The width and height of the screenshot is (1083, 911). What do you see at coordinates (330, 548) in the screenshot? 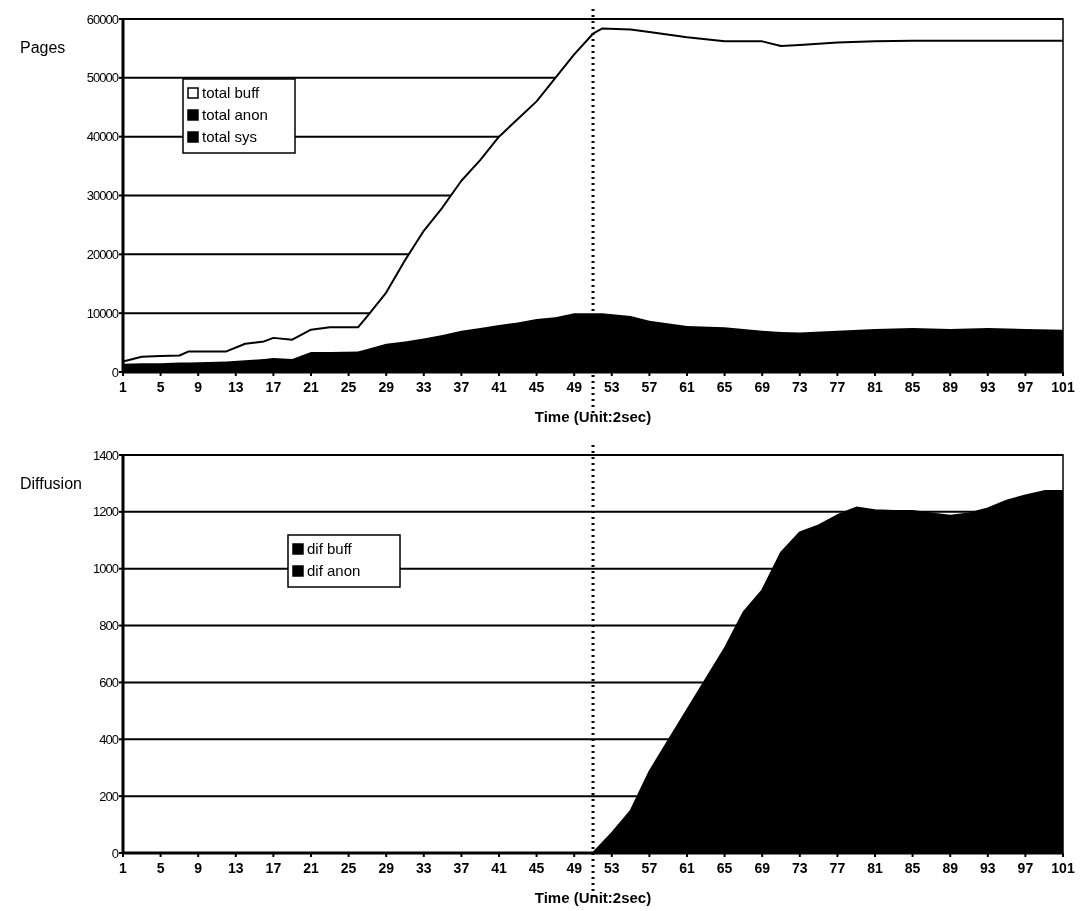
I see `legend-label: dif buff` at bounding box center [330, 548].